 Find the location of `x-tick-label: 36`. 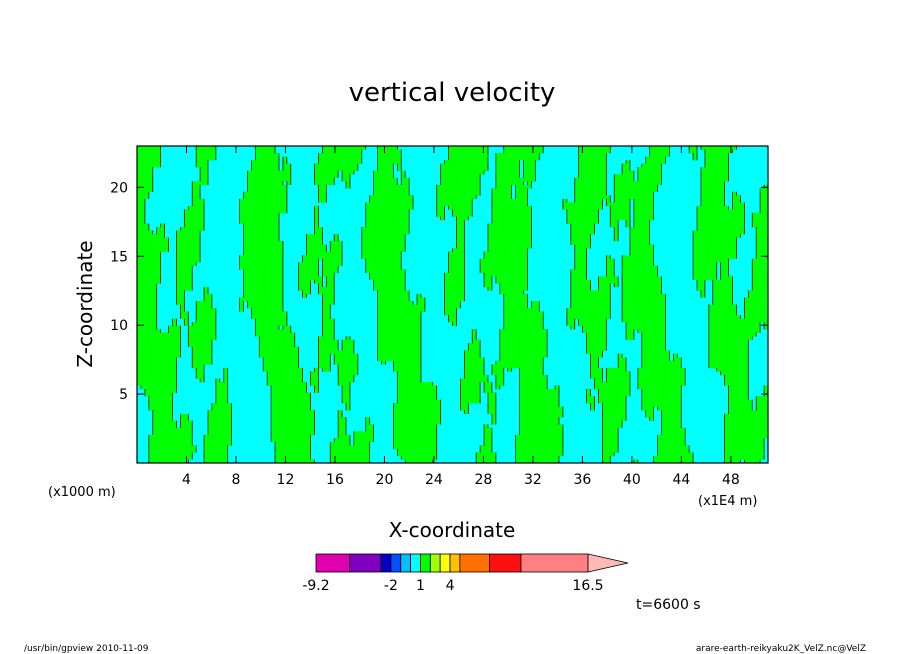

x-tick-label: 36 is located at coordinates (582, 480).